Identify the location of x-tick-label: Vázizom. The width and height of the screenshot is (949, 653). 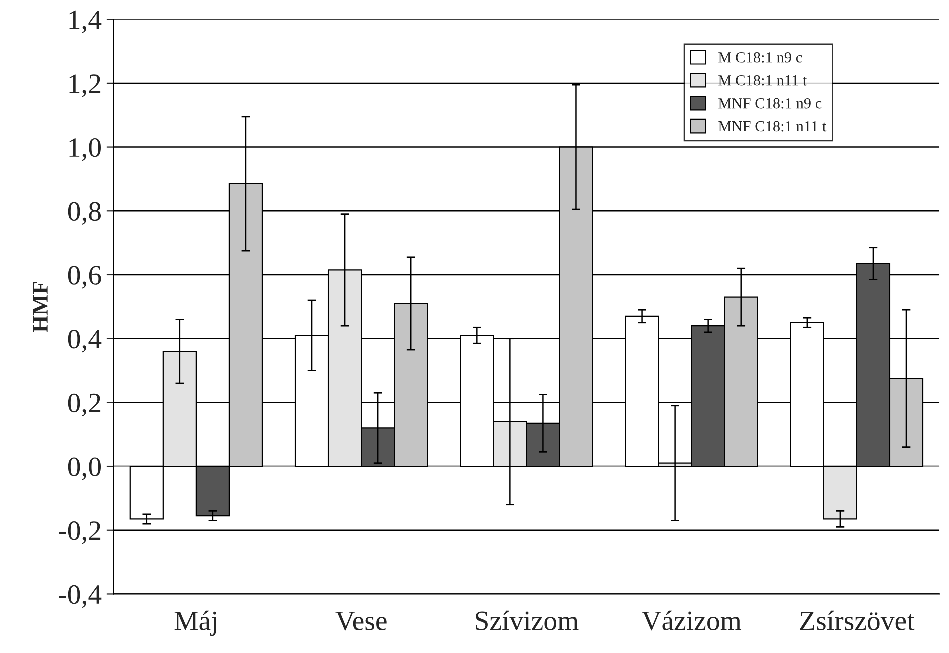
(692, 620).